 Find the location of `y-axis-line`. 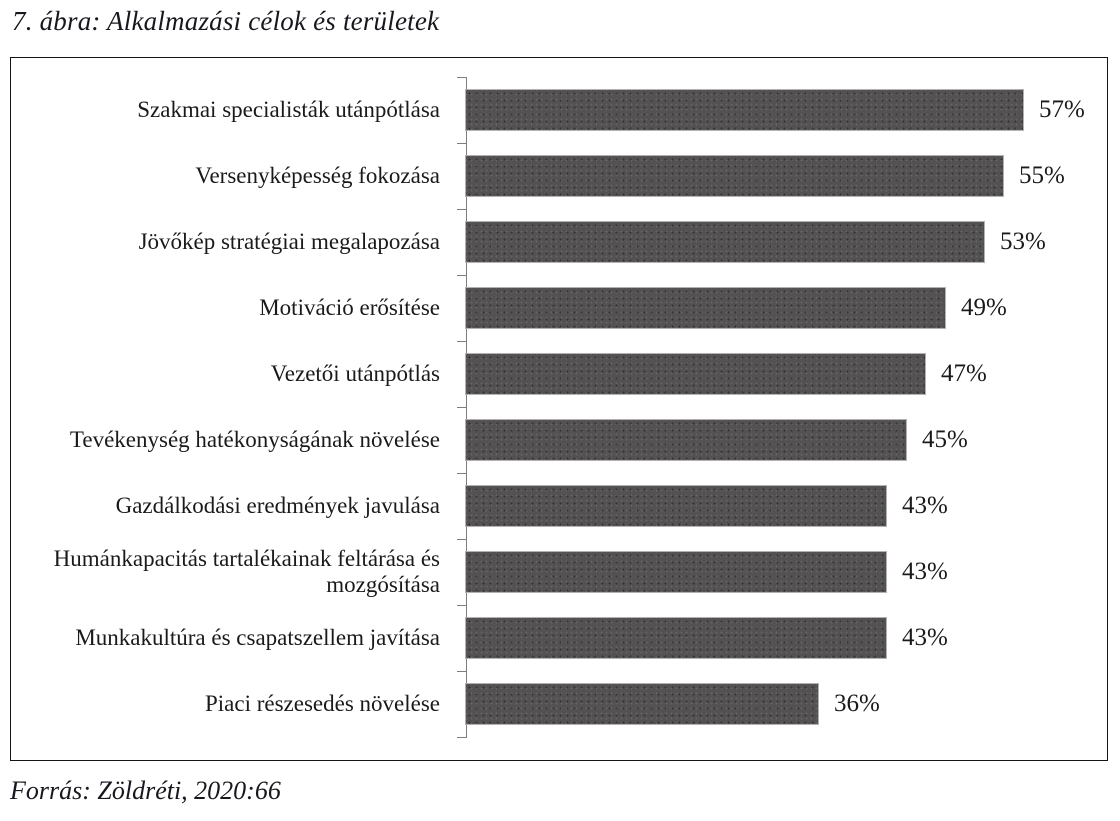

y-axis-line is located at coordinates (462, 407).